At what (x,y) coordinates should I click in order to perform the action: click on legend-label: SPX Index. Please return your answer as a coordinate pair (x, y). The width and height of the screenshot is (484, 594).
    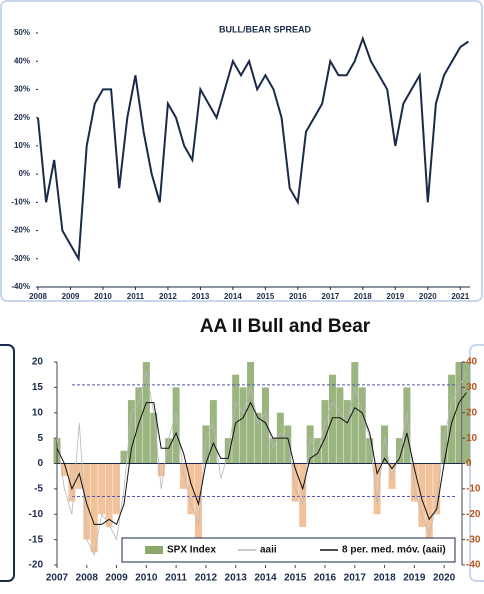
    Looking at the image, I should click on (191, 550).